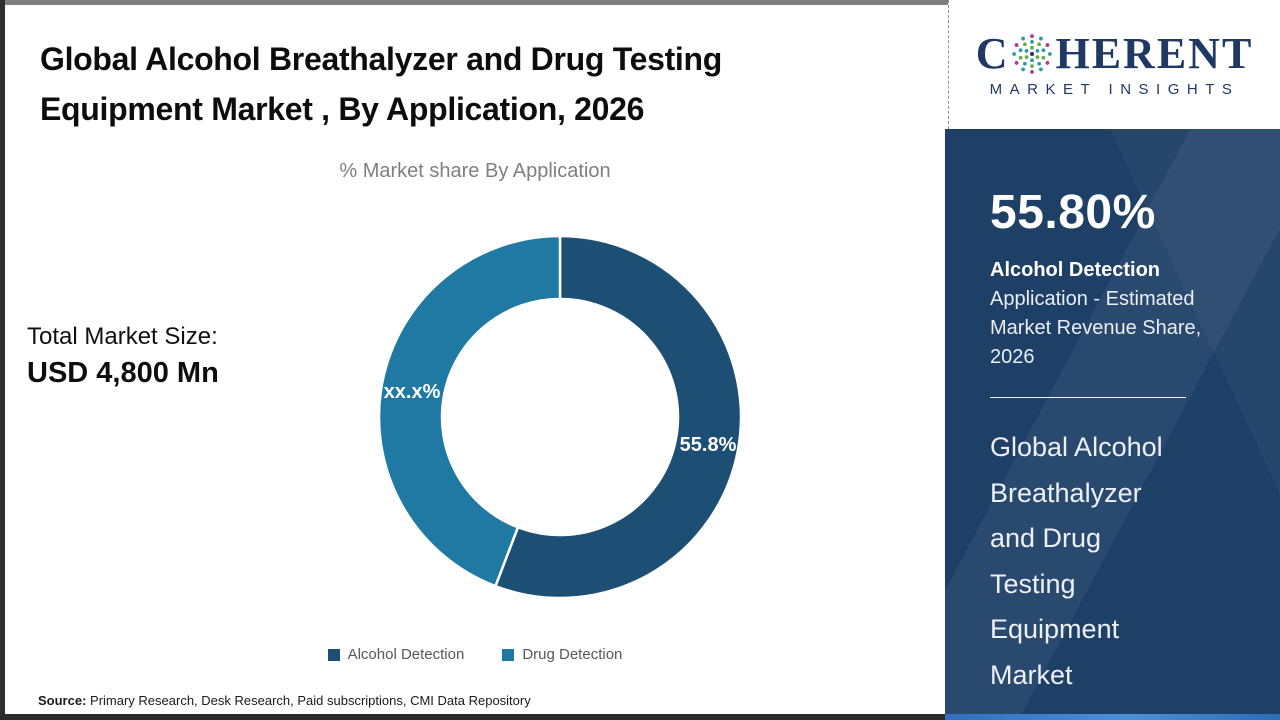 The width and height of the screenshot is (1280, 720). Describe the element at coordinates (1032, 53) in the screenshot. I see `globe-dots-icon` at that location.